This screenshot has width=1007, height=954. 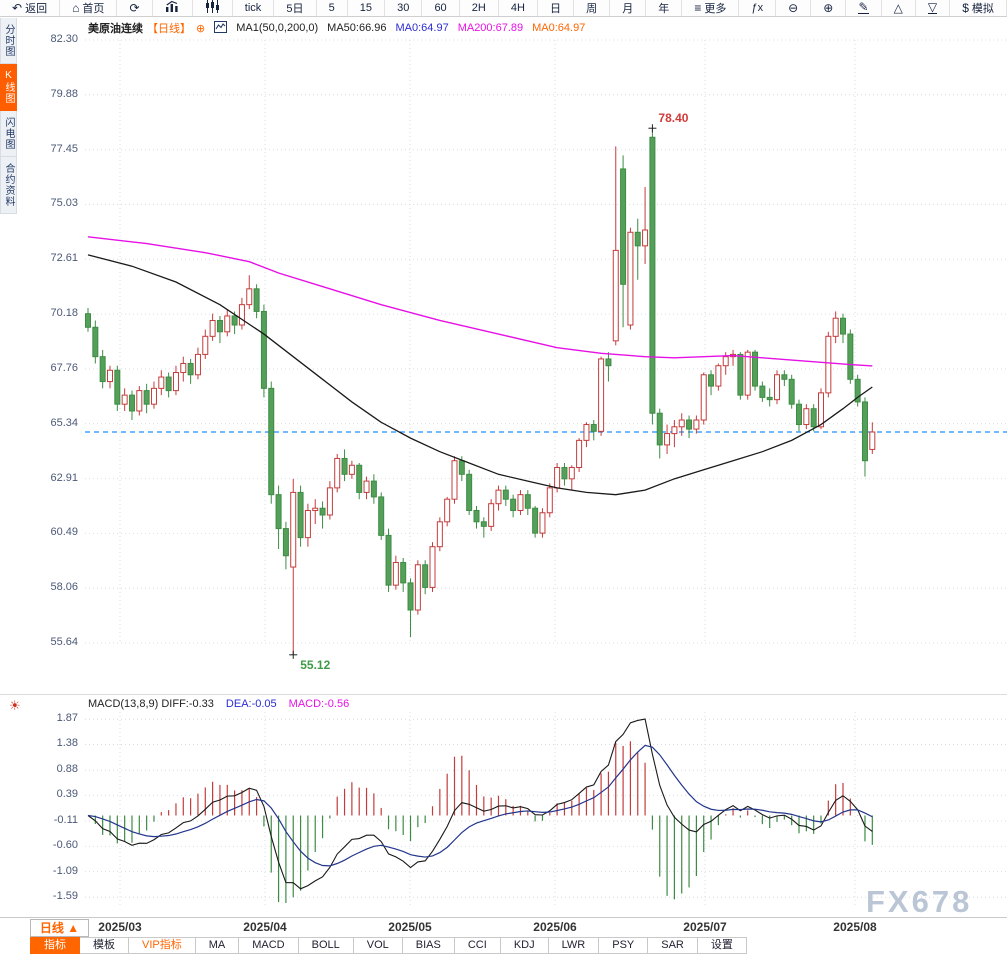 I want to click on indicator-tab-BOLL: BOLL, so click(x=326, y=945).